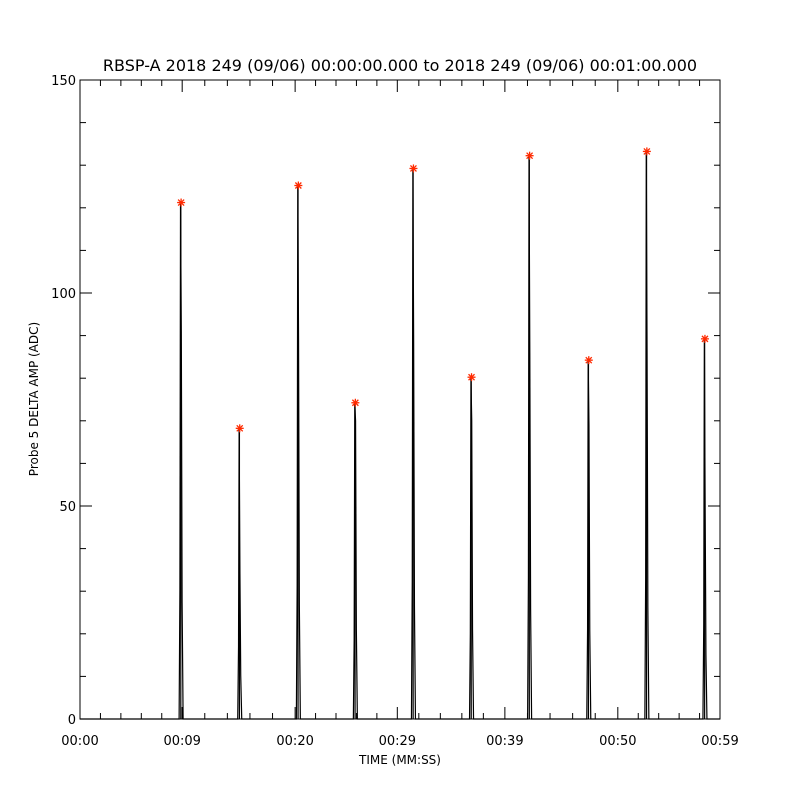 The height and width of the screenshot is (804, 800). I want to click on y-tick-label: 0, so click(72, 720).